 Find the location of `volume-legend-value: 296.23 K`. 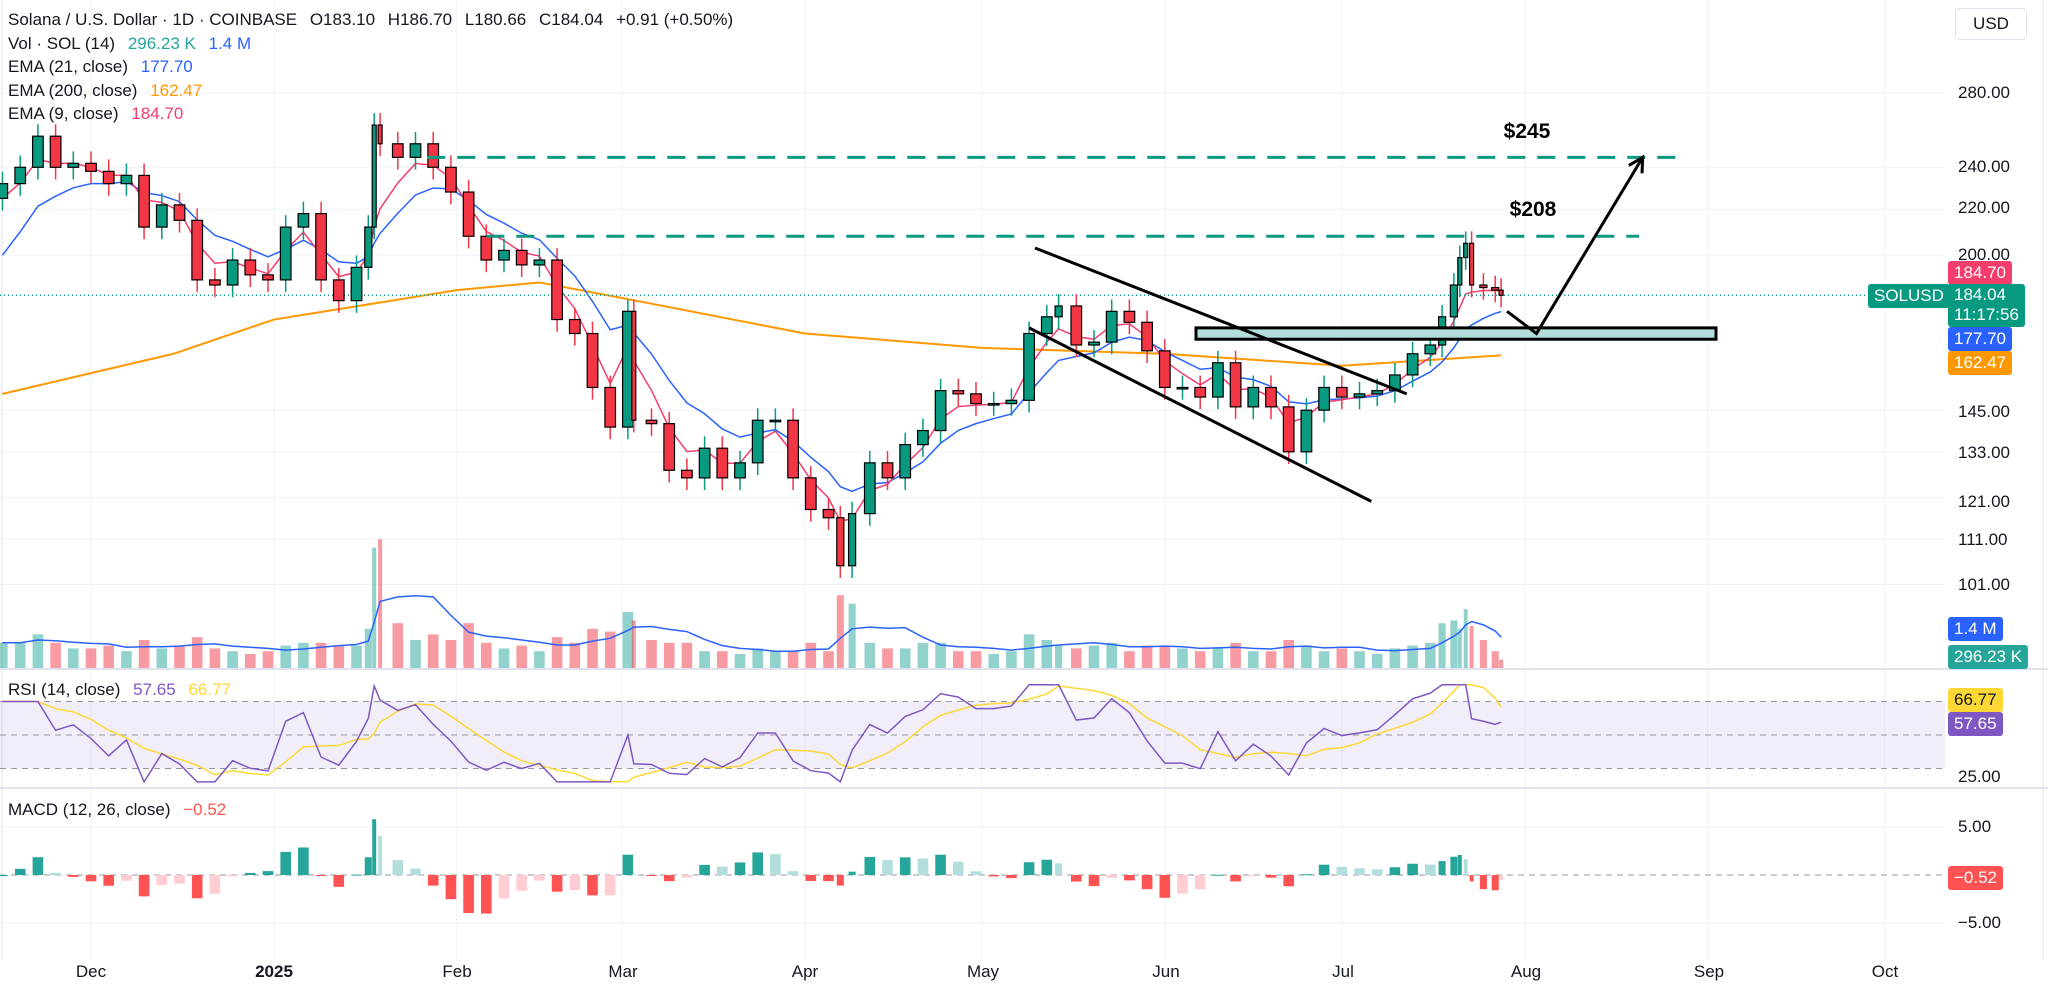

volume-legend-value: 296.23 K is located at coordinates (161, 43).